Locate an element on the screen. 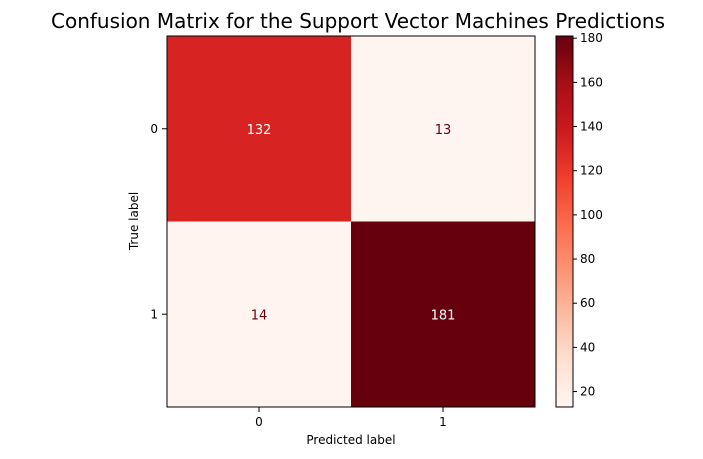 The image size is (703, 459). colorbar-tick-label: 160 is located at coordinates (591, 82).